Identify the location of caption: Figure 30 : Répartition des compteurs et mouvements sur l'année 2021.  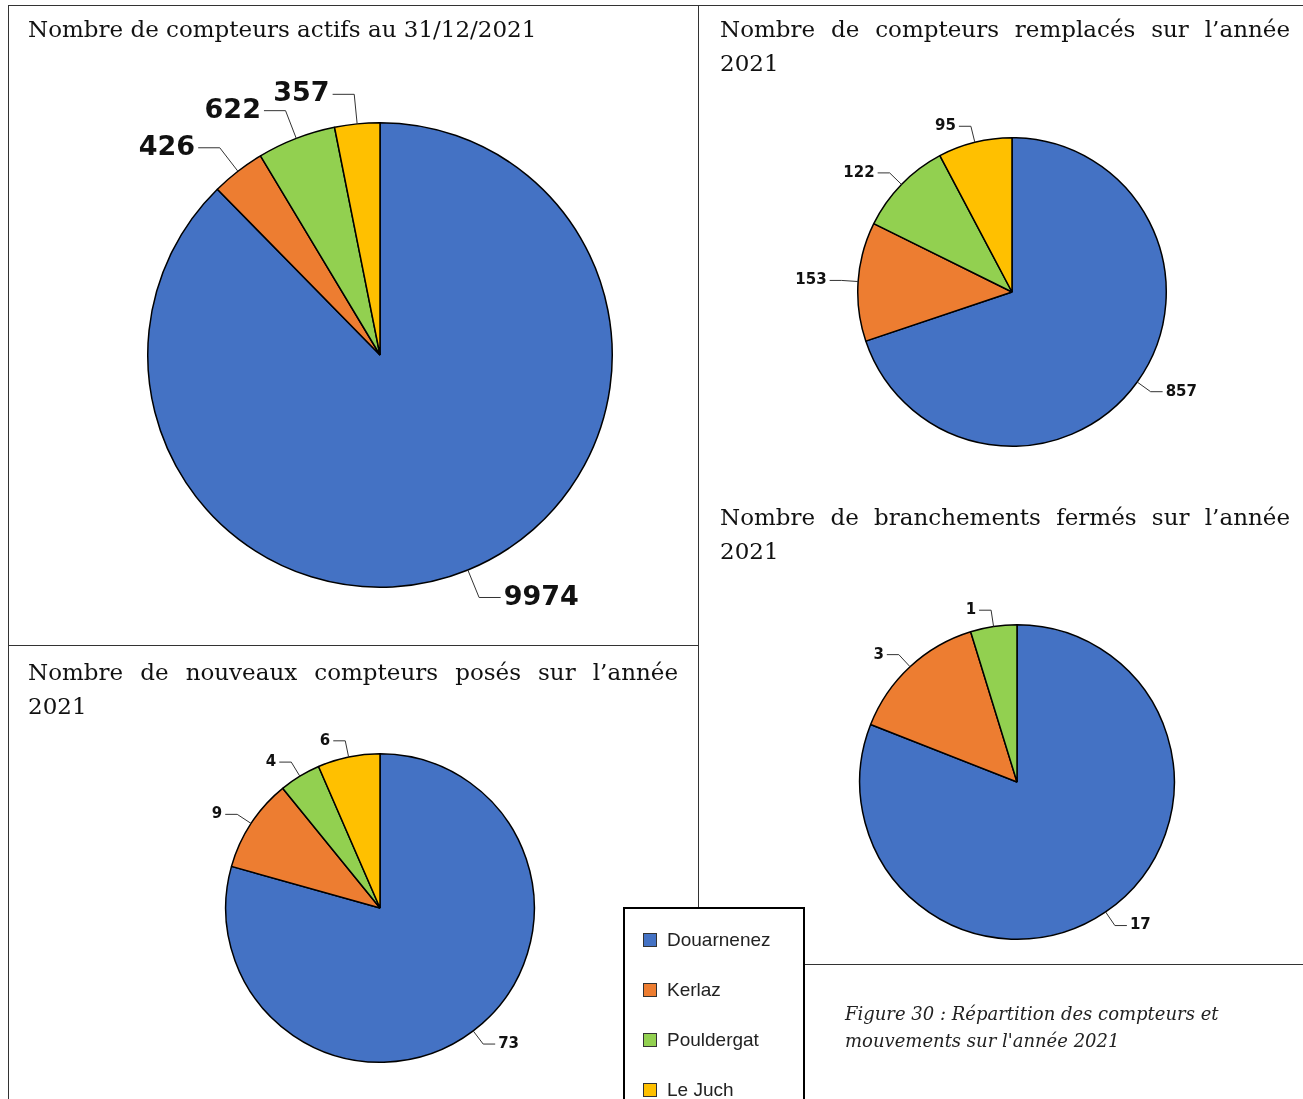
(1032, 1027).